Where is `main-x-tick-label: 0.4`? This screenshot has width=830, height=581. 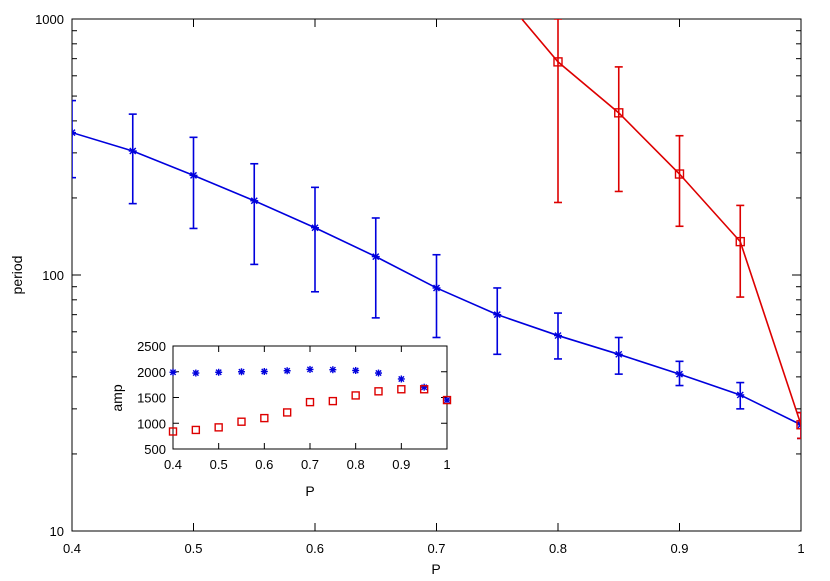
main-x-tick-label: 0.4 is located at coordinates (72, 548).